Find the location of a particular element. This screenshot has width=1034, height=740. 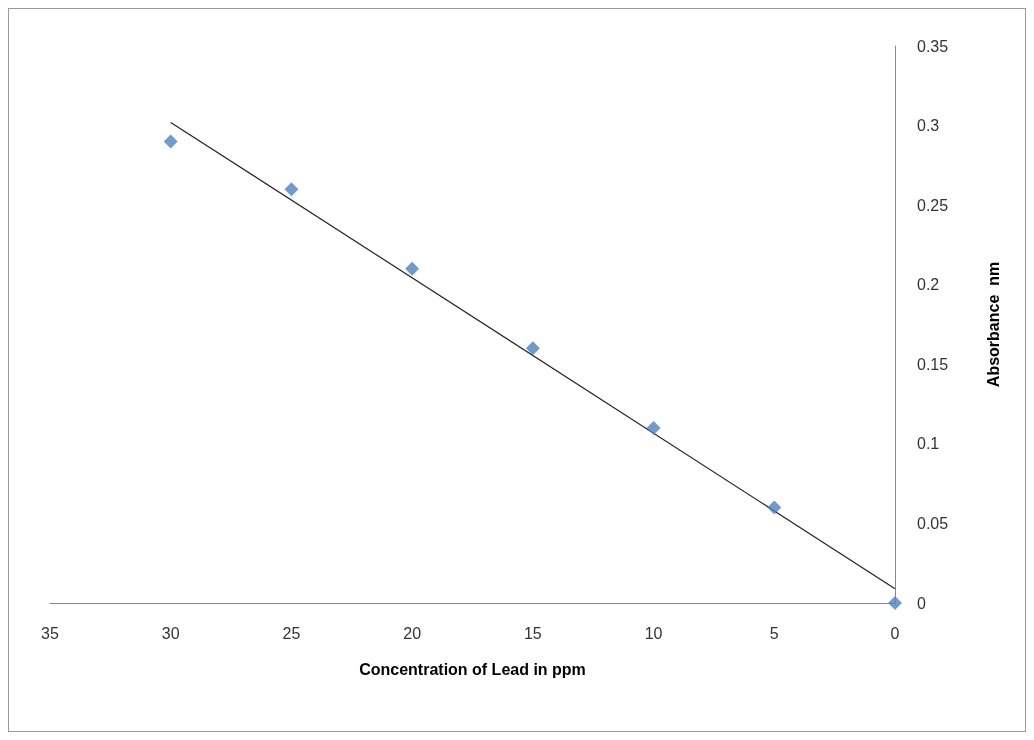

x-tick-label: 35 is located at coordinates (50, 633).